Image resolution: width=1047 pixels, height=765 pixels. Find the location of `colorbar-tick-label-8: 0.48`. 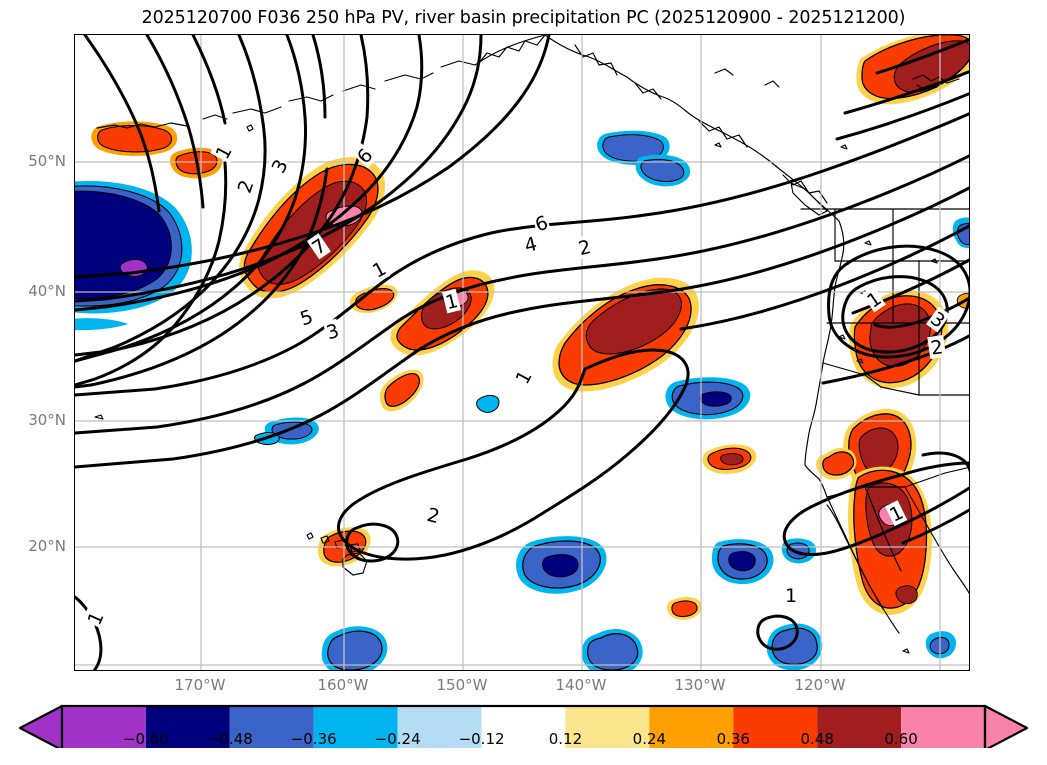

colorbar-tick-label-8: 0.48 is located at coordinates (817, 739).